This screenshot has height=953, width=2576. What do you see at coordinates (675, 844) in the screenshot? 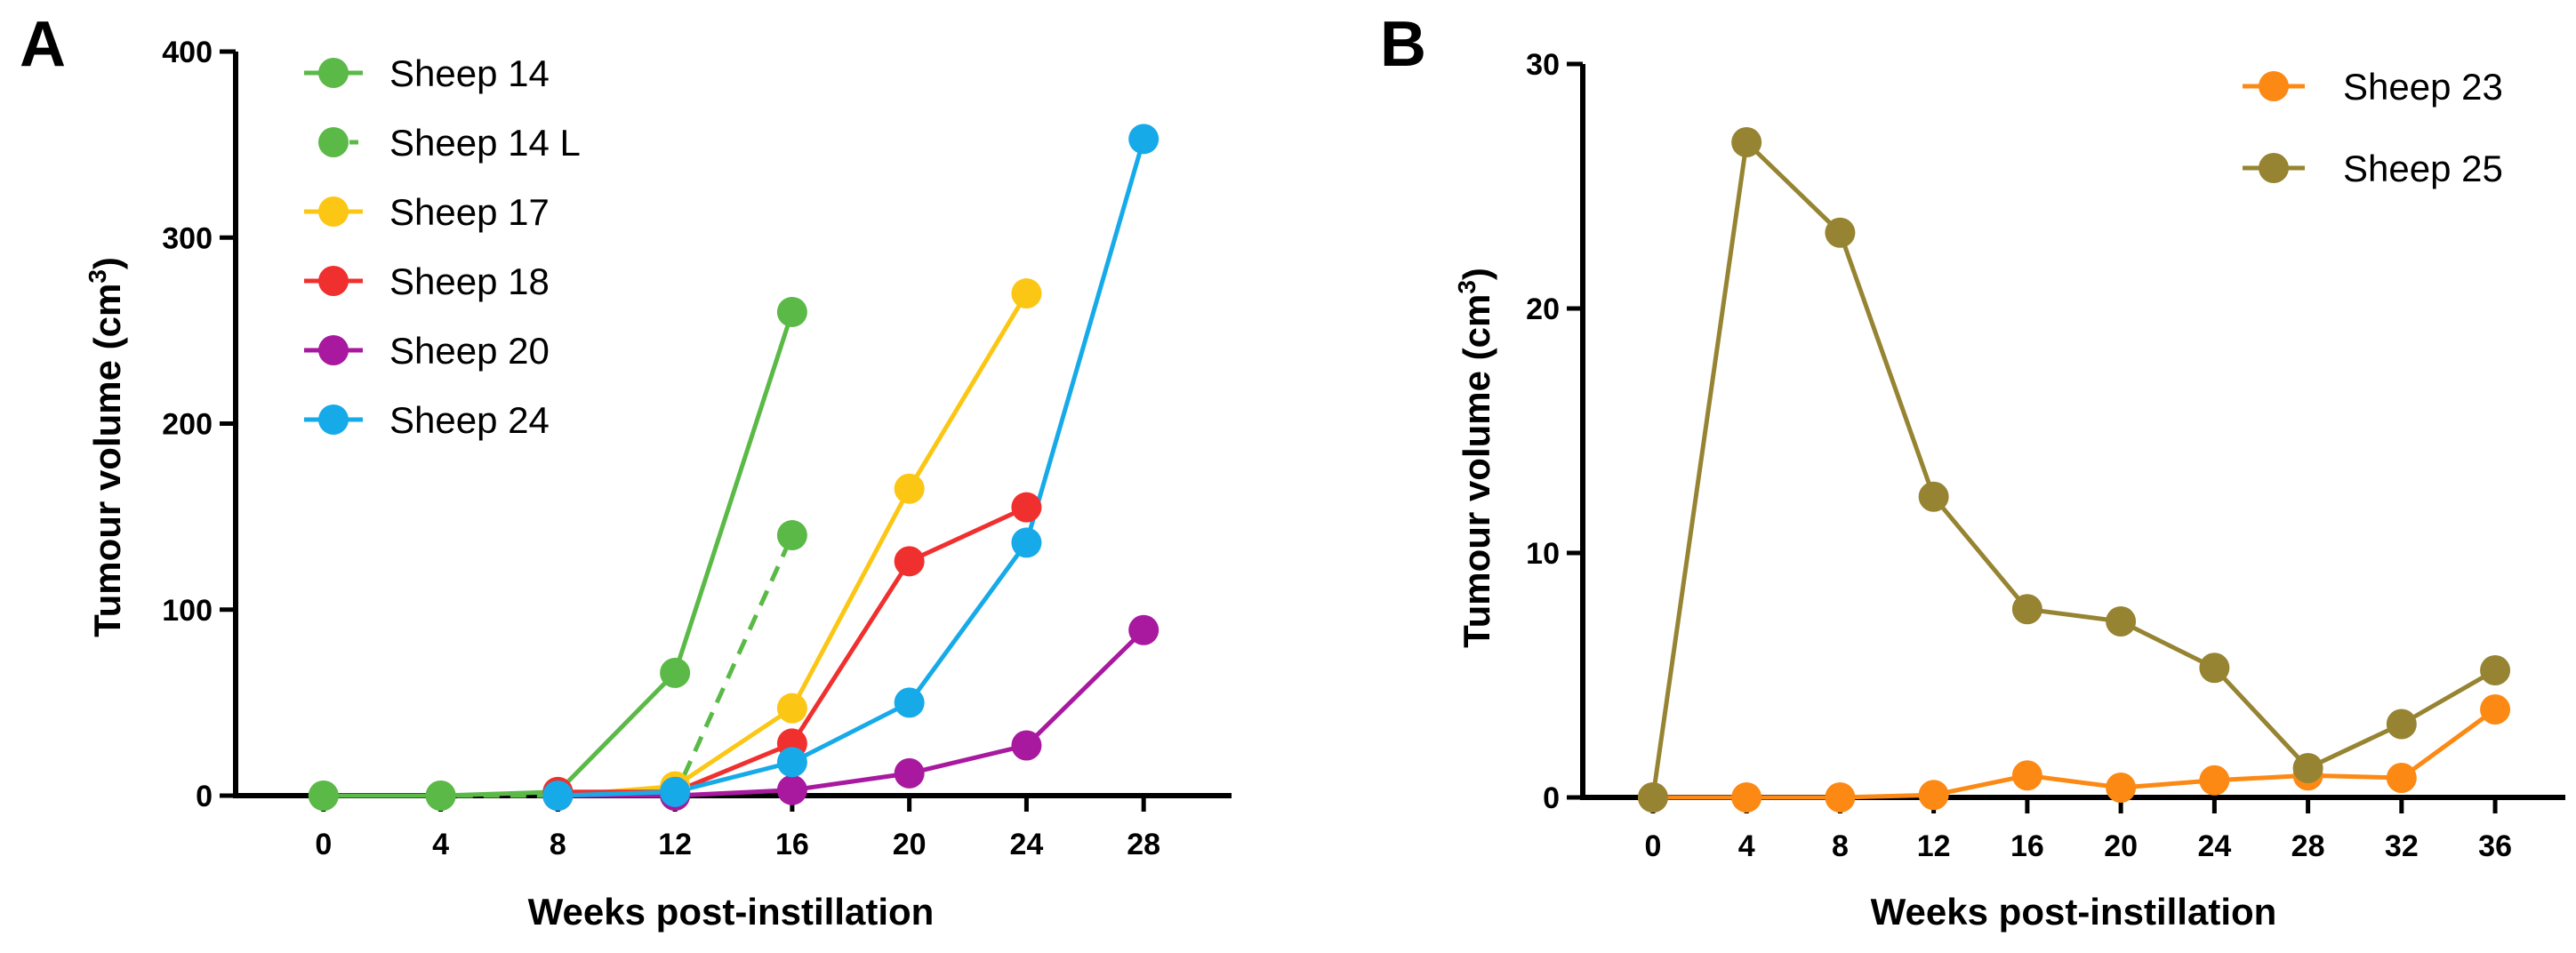
I see `panel-a-x-tick-label: 12` at bounding box center [675, 844].